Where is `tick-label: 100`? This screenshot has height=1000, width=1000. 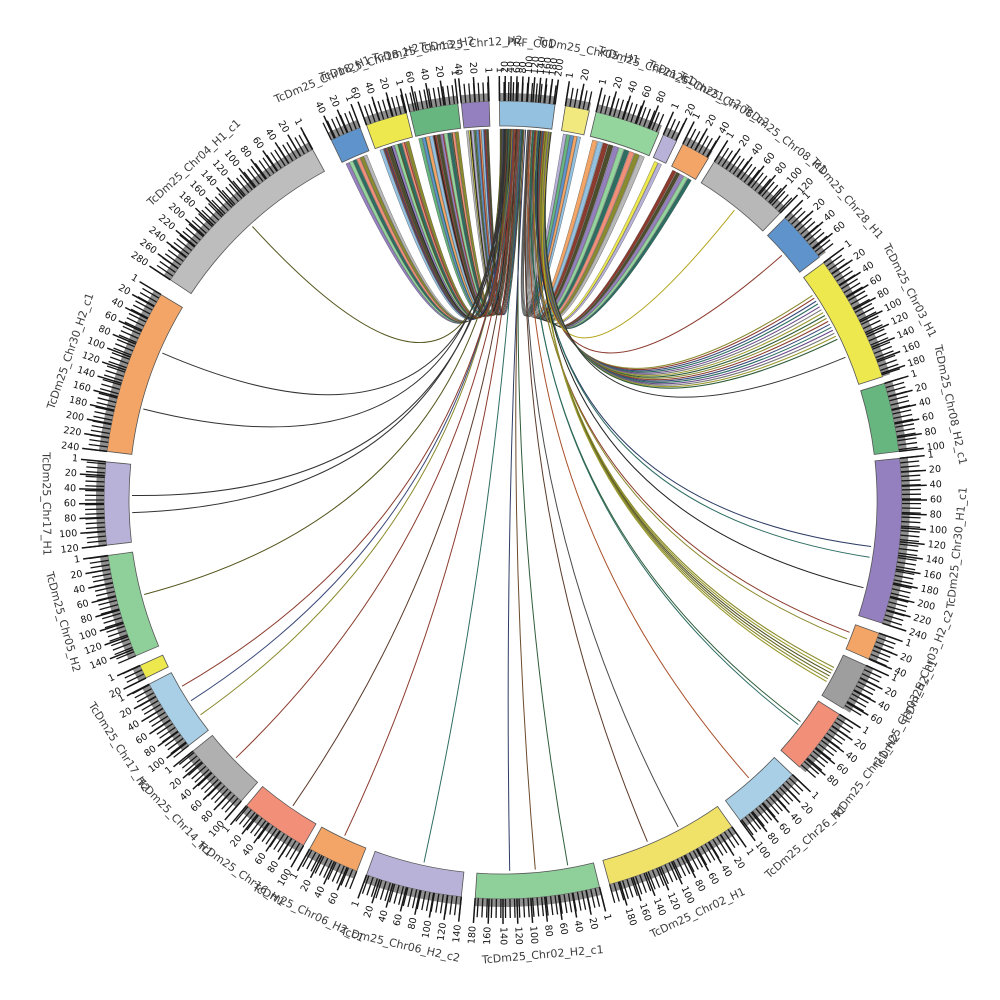 tick-label: 100 is located at coordinates (938, 530).